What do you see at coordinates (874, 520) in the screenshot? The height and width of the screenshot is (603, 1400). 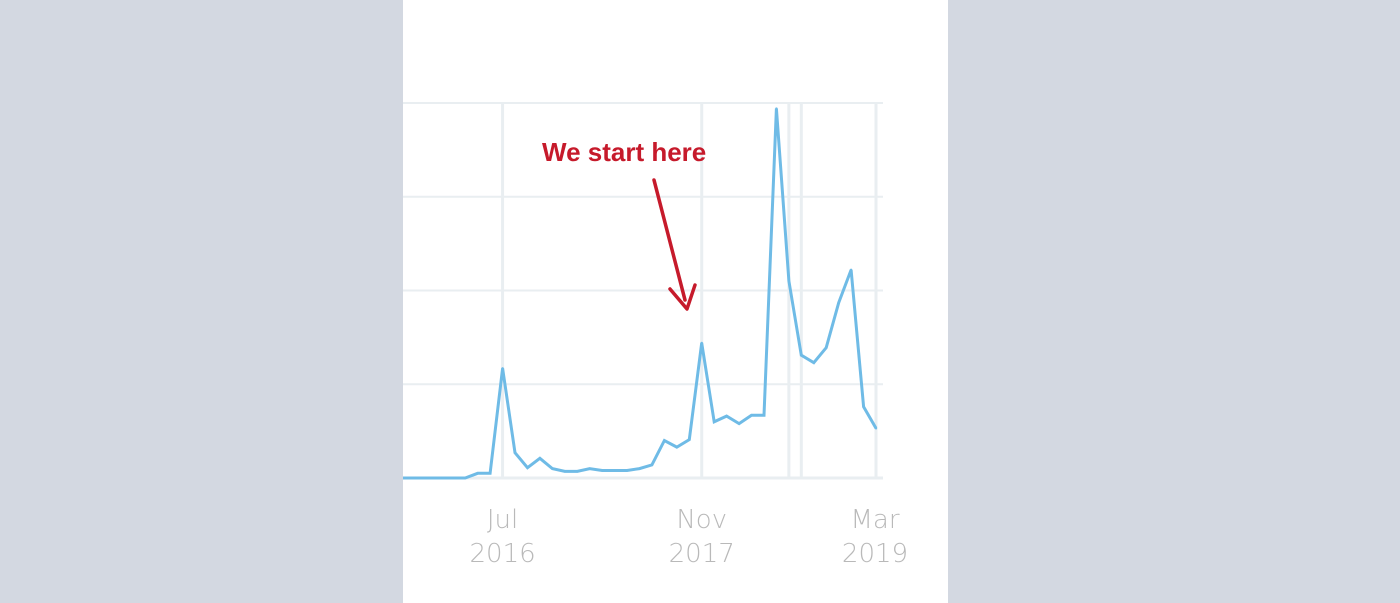 I see `x-tick-month-mar: Mar` at bounding box center [874, 520].